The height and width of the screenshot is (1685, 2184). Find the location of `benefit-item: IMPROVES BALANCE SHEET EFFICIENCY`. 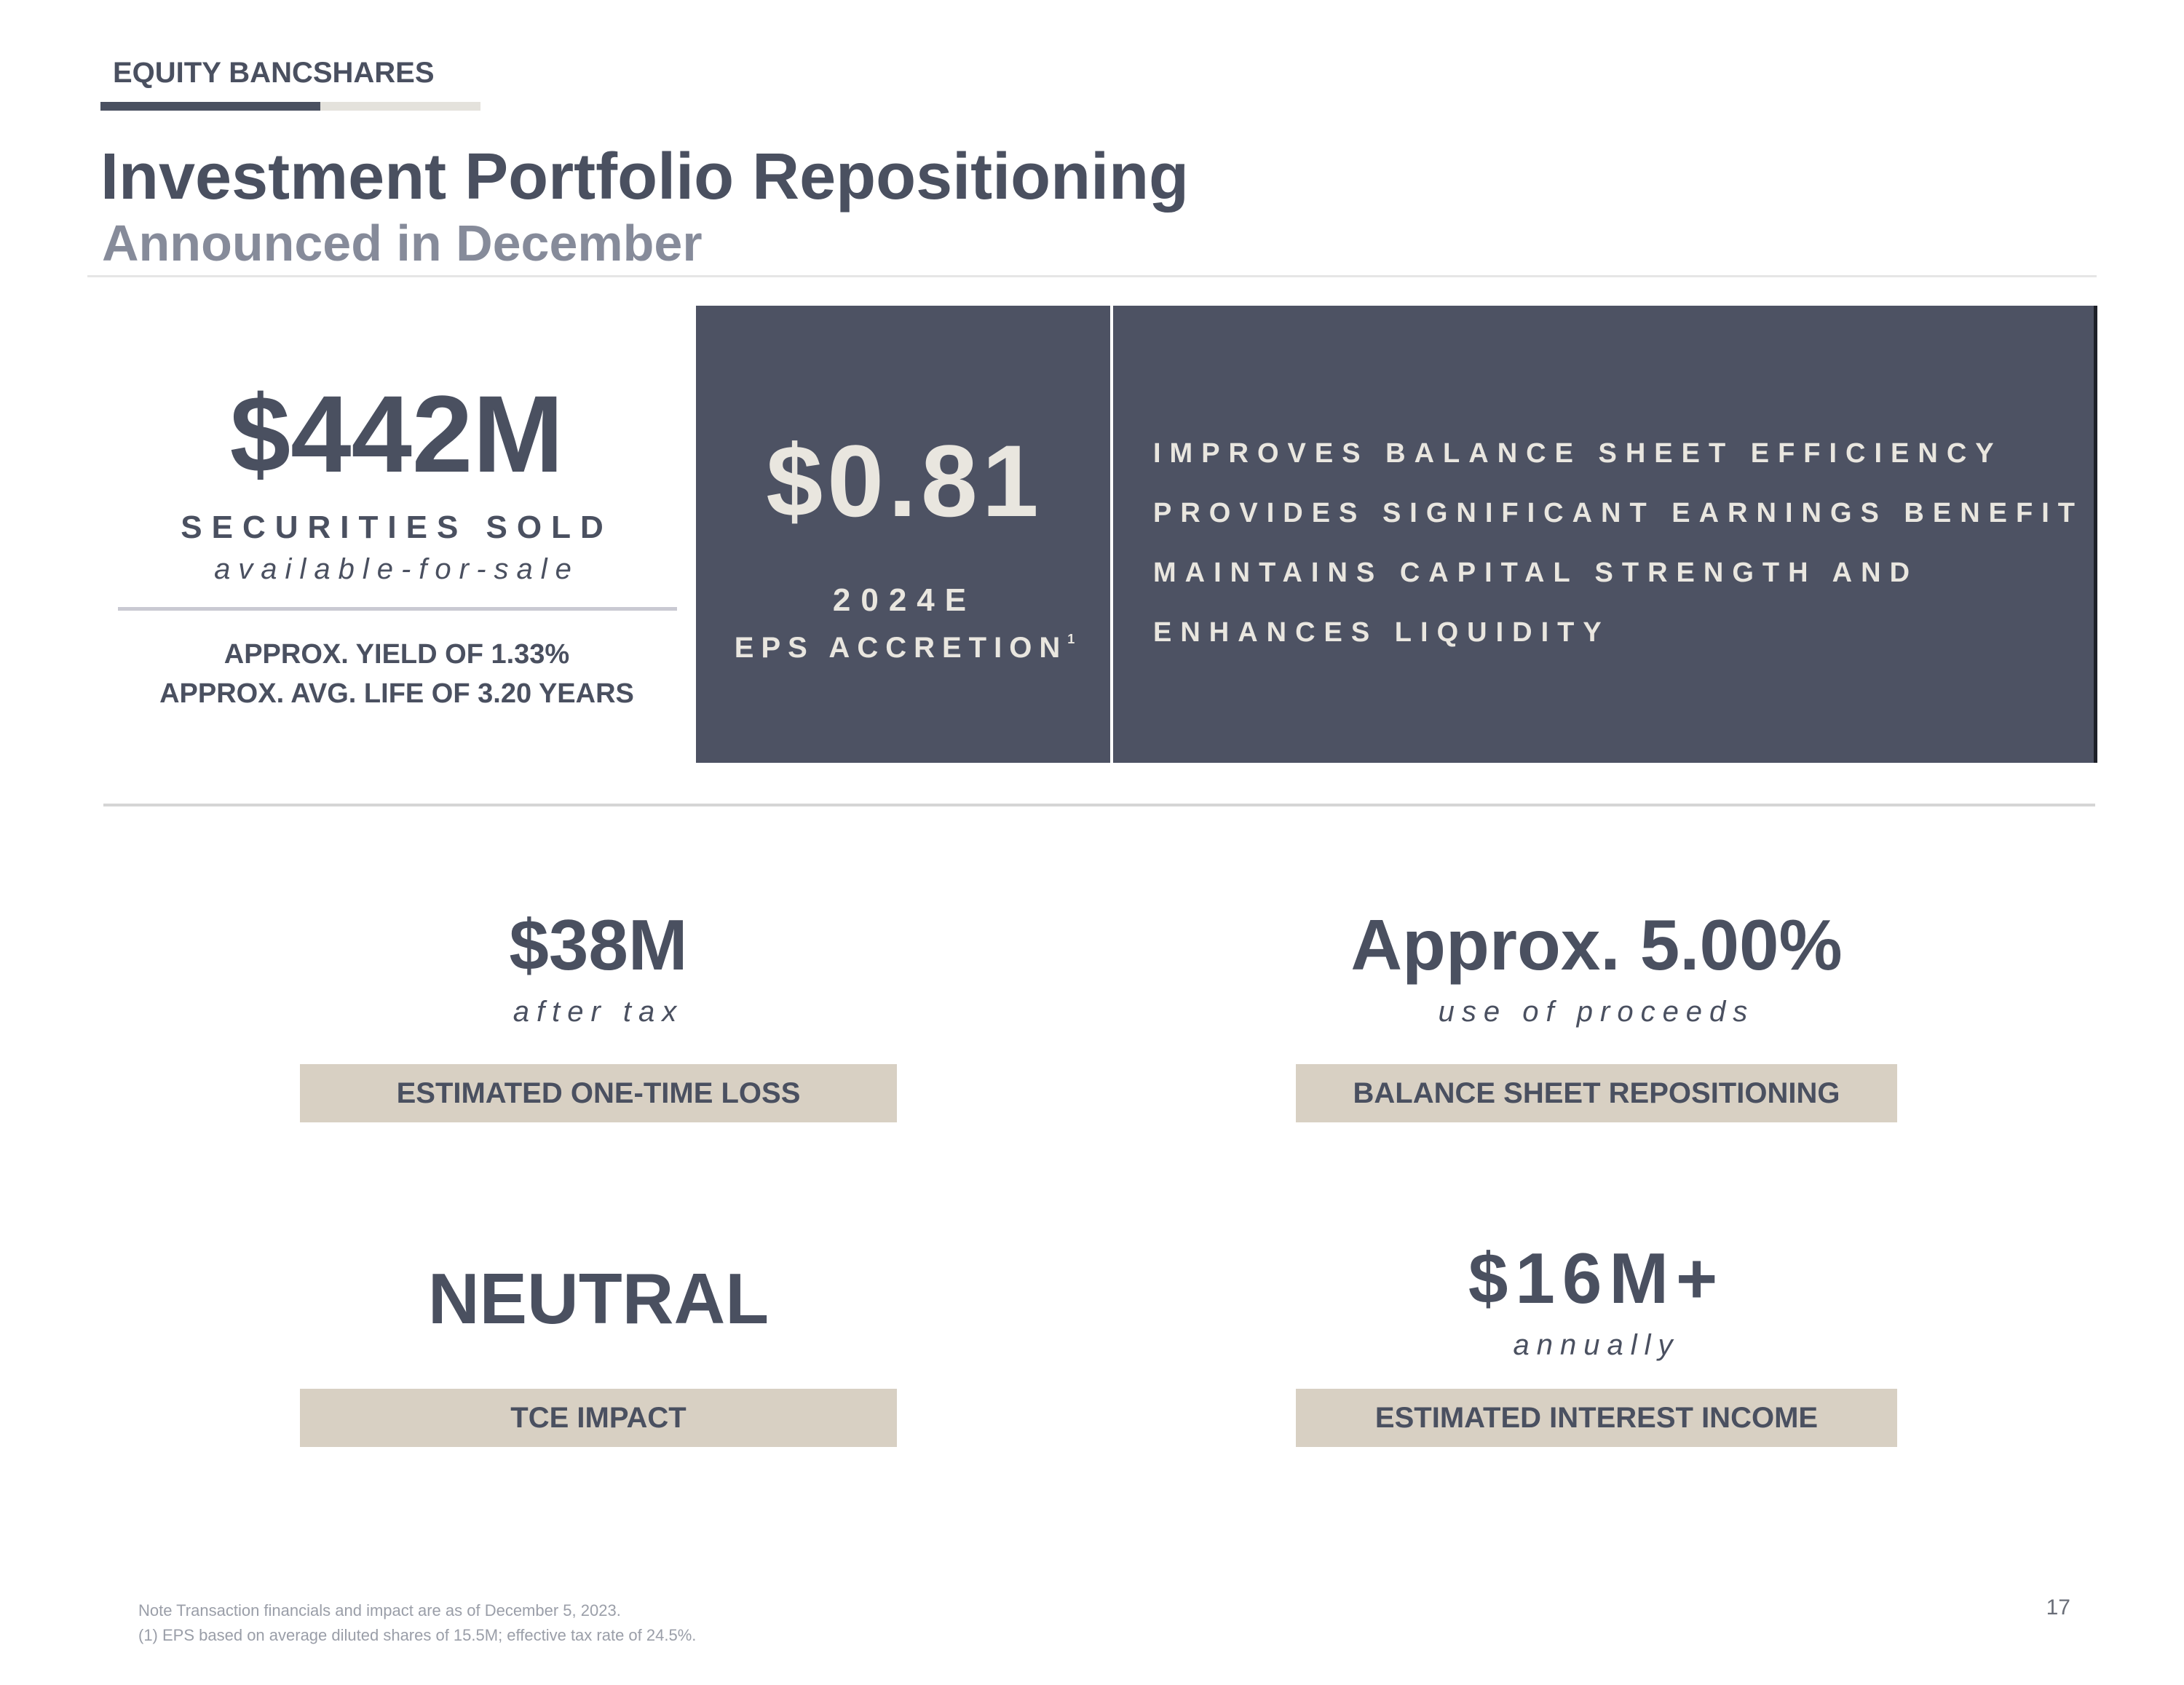

benefit-item: IMPROVES BALANCE SHEET EFFICIENCY is located at coordinates (1578, 453).